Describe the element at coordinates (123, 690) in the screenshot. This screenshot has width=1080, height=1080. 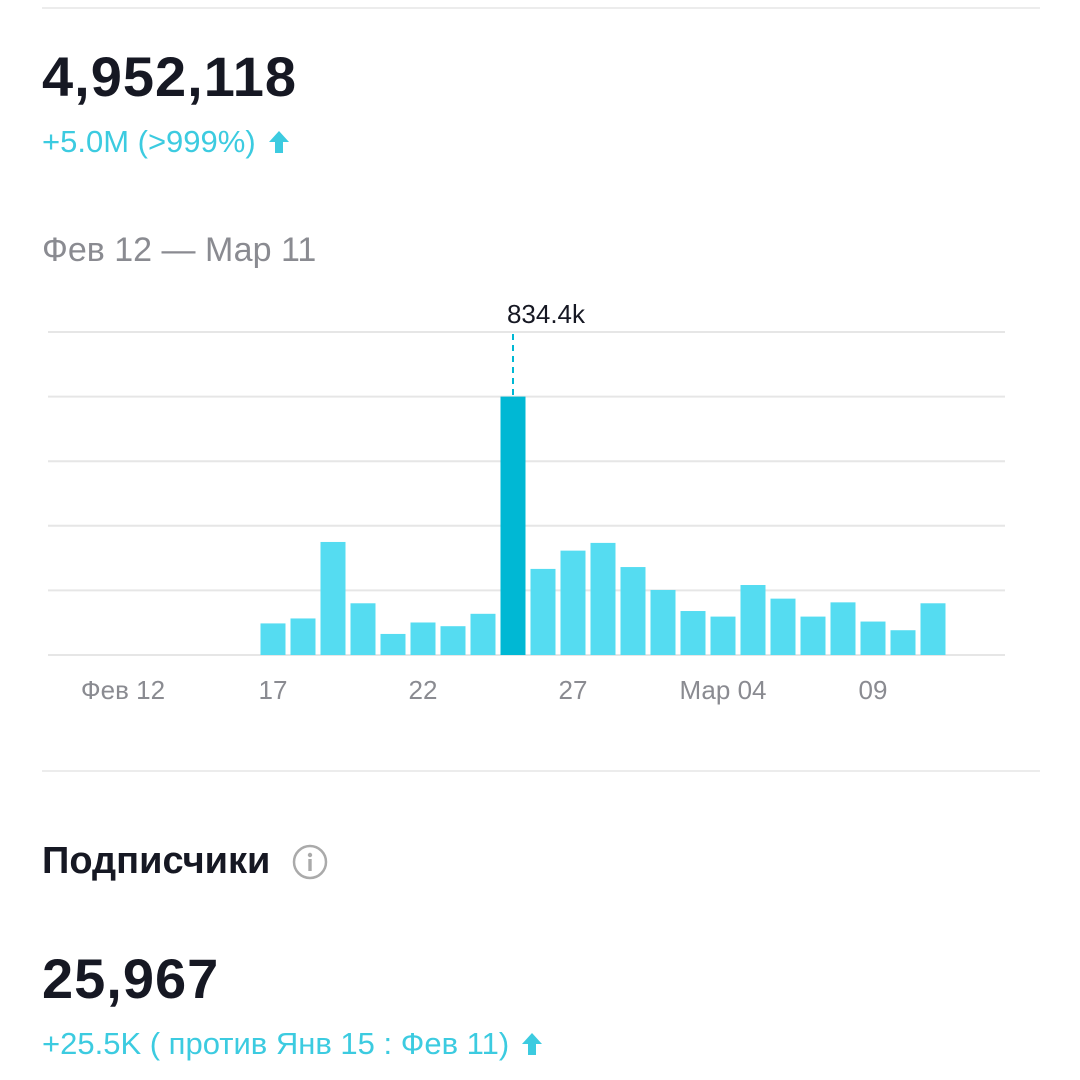
I see `x-tick-label: Фев 12` at that location.